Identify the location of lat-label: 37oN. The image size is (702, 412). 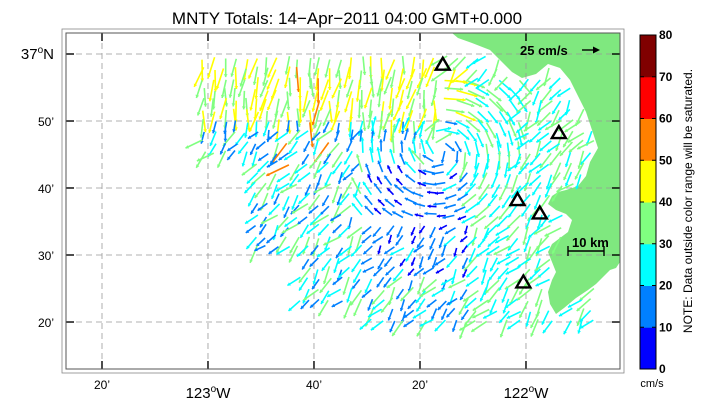
(37, 54).